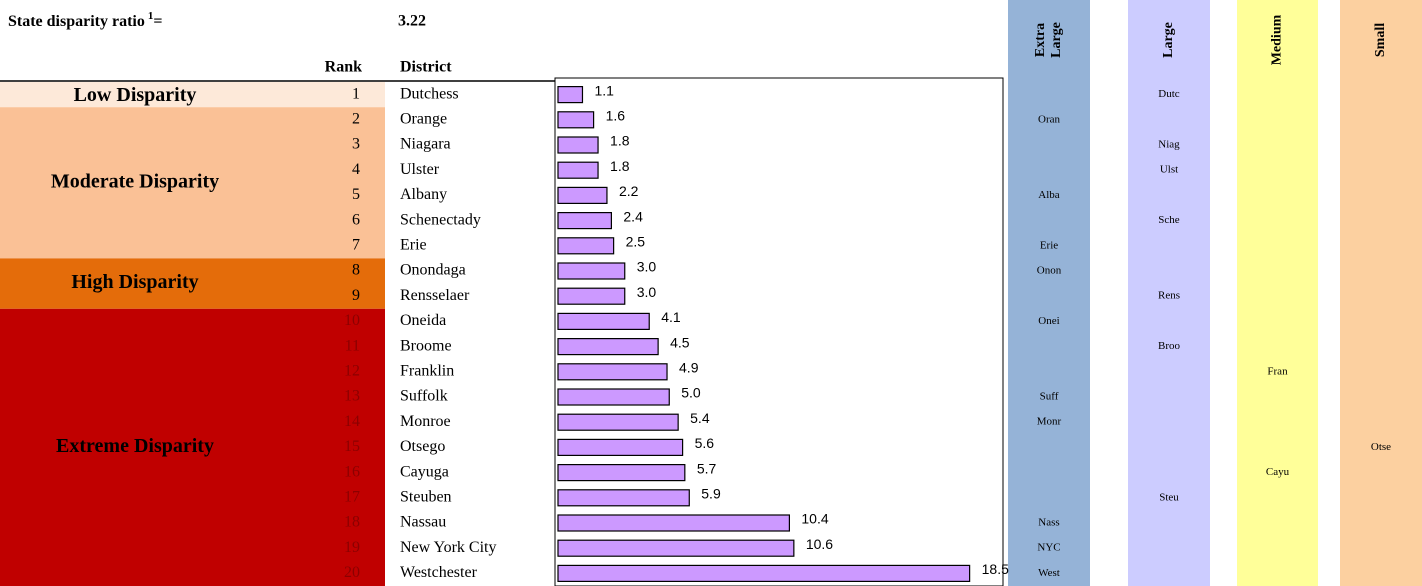  What do you see at coordinates (423, 320) in the screenshot?
I see `district: Oneida` at bounding box center [423, 320].